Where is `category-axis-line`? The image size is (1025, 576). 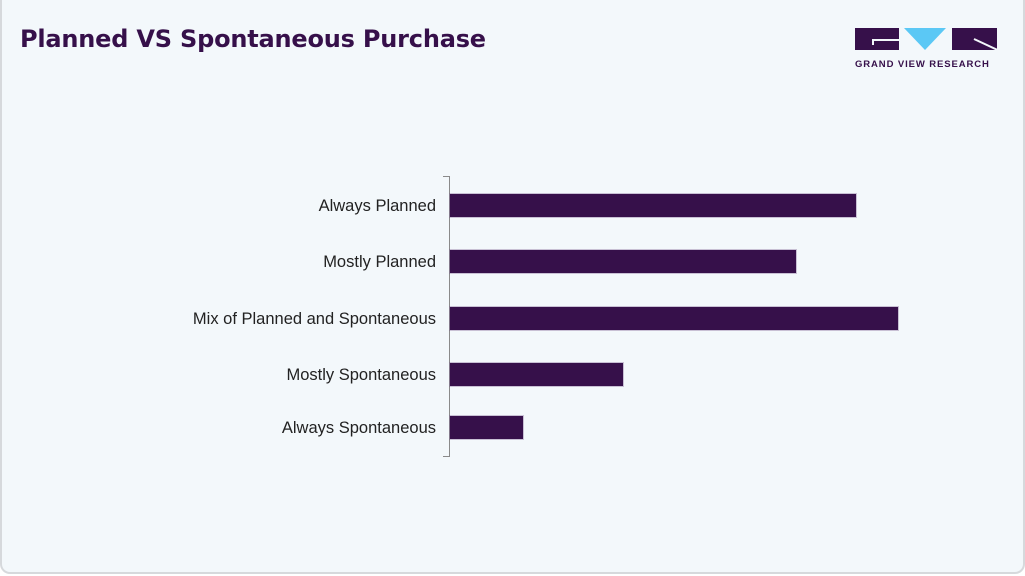
category-axis-line is located at coordinates (449, 316).